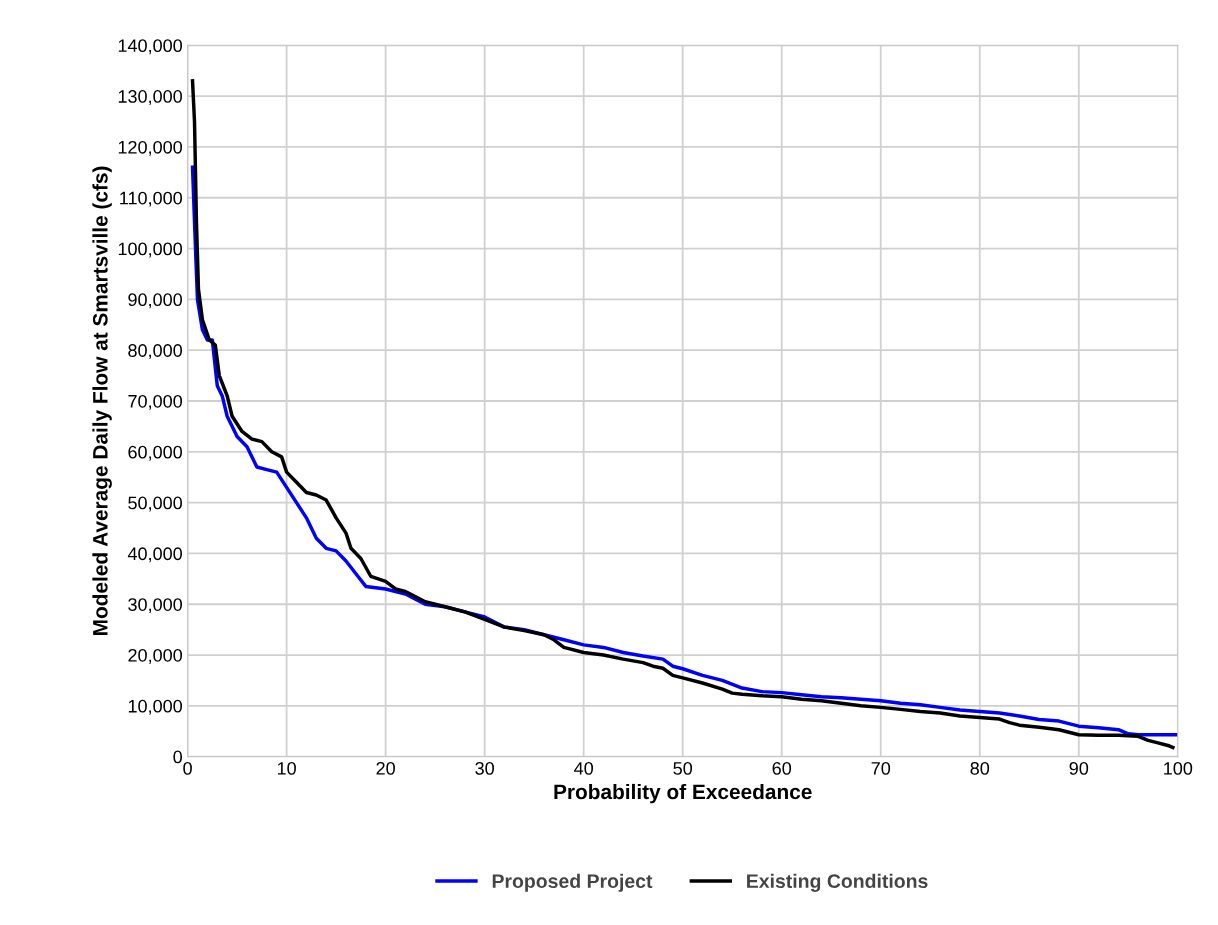 The width and height of the screenshot is (1218, 925). What do you see at coordinates (837, 882) in the screenshot?
I see `legend-label: Existing Conditions` at bounding box center [837, 882].